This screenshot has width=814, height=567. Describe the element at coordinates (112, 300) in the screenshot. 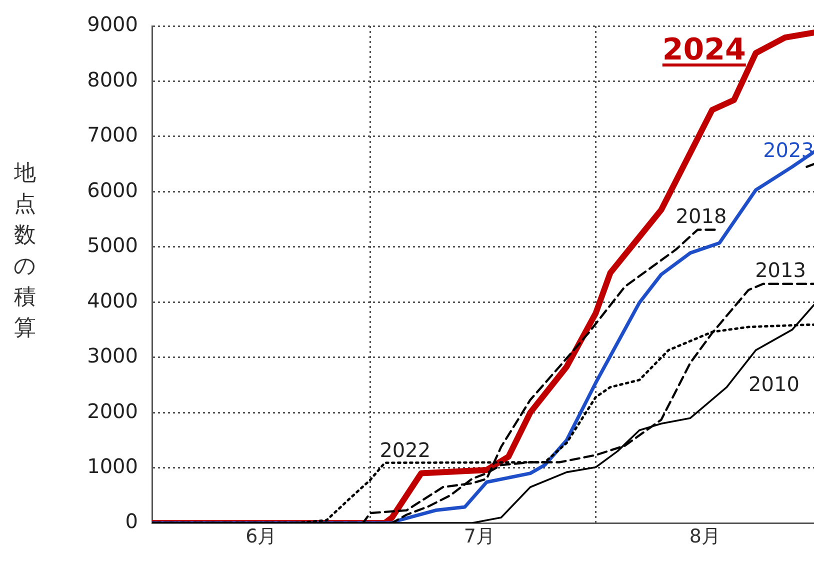

I see `y-tick-label: 4000` at that location.